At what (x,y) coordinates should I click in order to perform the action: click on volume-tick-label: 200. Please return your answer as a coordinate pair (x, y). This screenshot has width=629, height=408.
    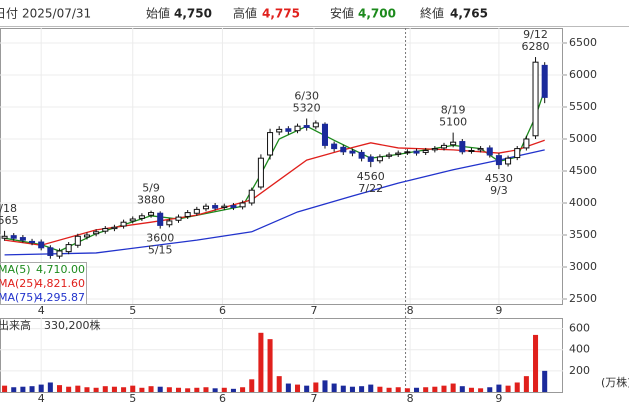
    Looking at the image, I should click on (579, 370).